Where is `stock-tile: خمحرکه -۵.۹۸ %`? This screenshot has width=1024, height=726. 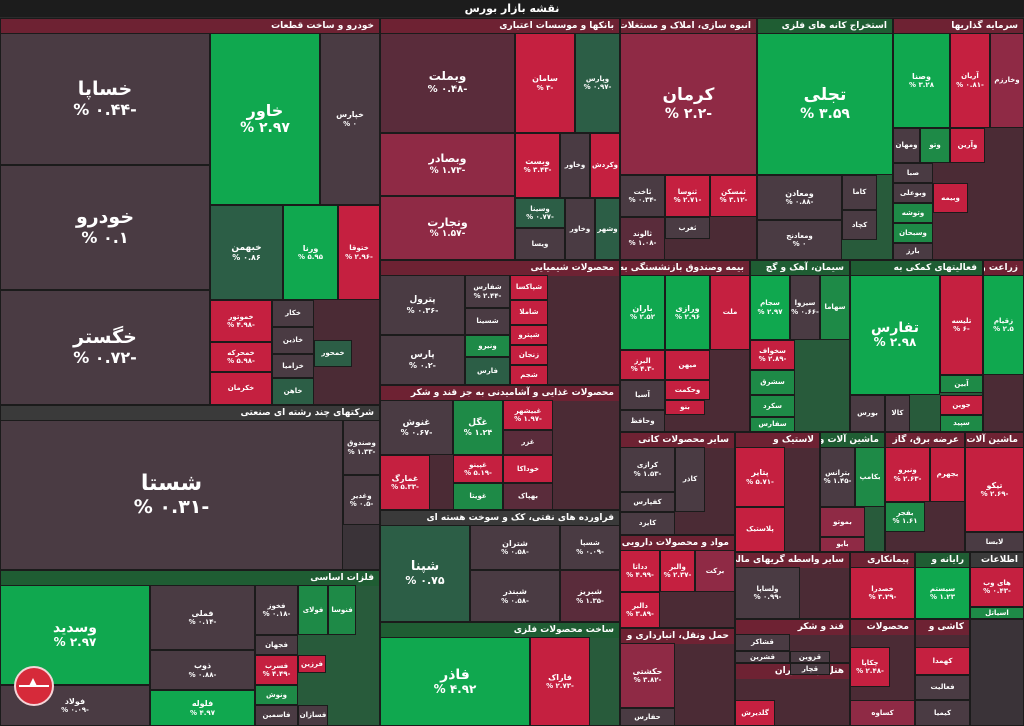
stock-tile: خمحرکه -۵.۹۸ % is located at coordinates (241, 357).